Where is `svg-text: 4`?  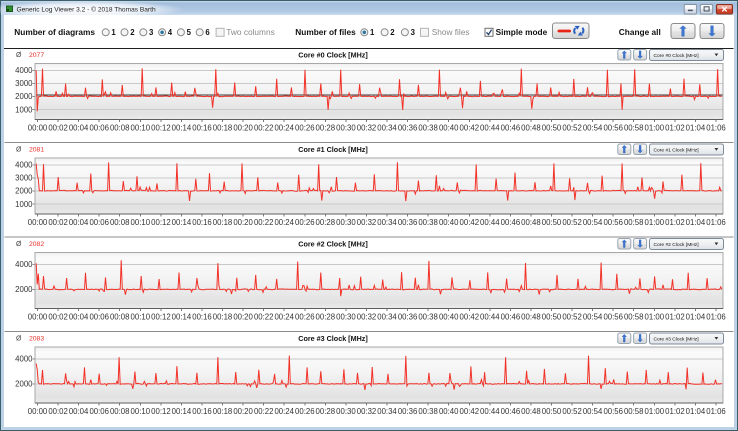 svg-text: 4 is located at coordinates (170, 32).